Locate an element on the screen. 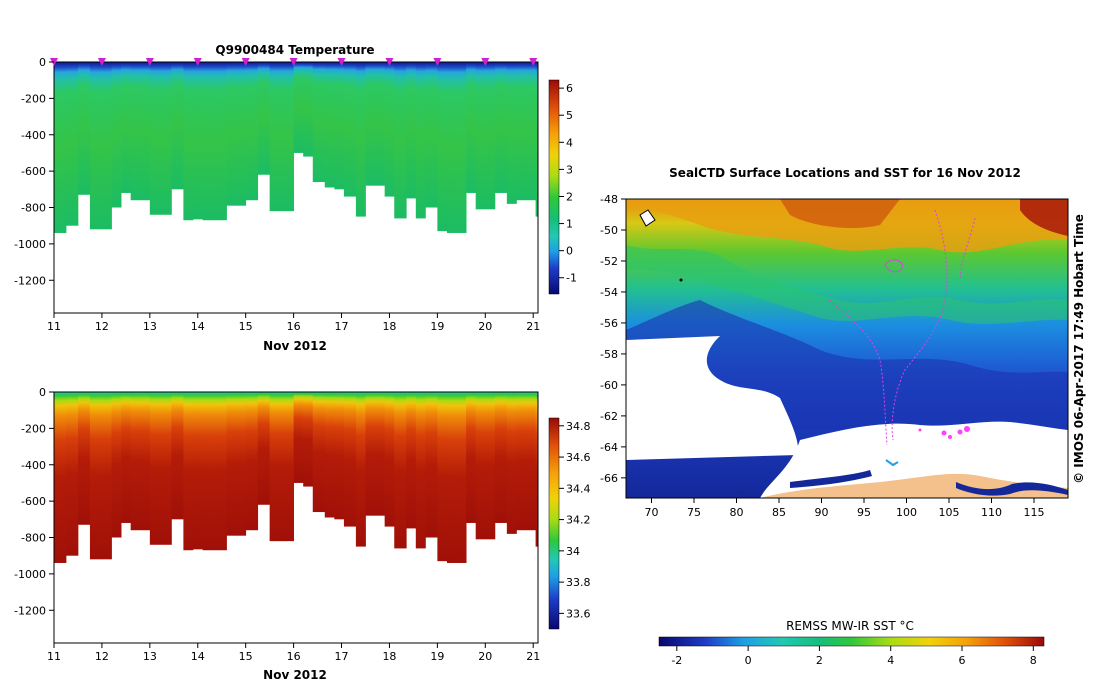 The image size is (1099, 700). colorbar-tick-label: 6 is located at coordinates (569, 88).